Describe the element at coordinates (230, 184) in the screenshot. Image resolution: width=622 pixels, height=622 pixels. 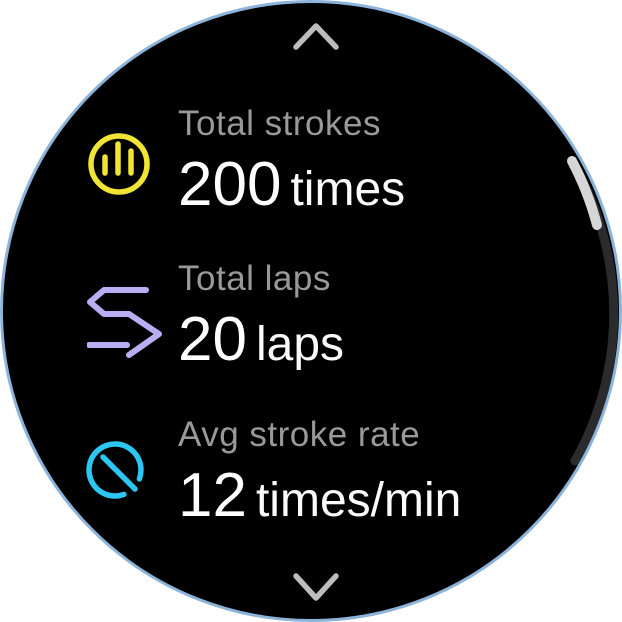
I see `stat-value: 200` at that location.